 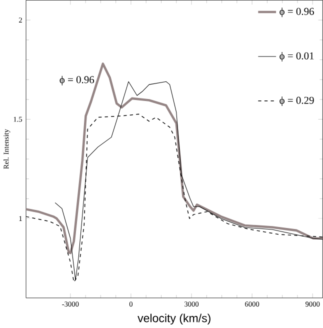 What do you see at coordinates (296, 13) in the screenshot?
I see `legend-label: ϕ = 0.96` at bounding box center [296, 13].